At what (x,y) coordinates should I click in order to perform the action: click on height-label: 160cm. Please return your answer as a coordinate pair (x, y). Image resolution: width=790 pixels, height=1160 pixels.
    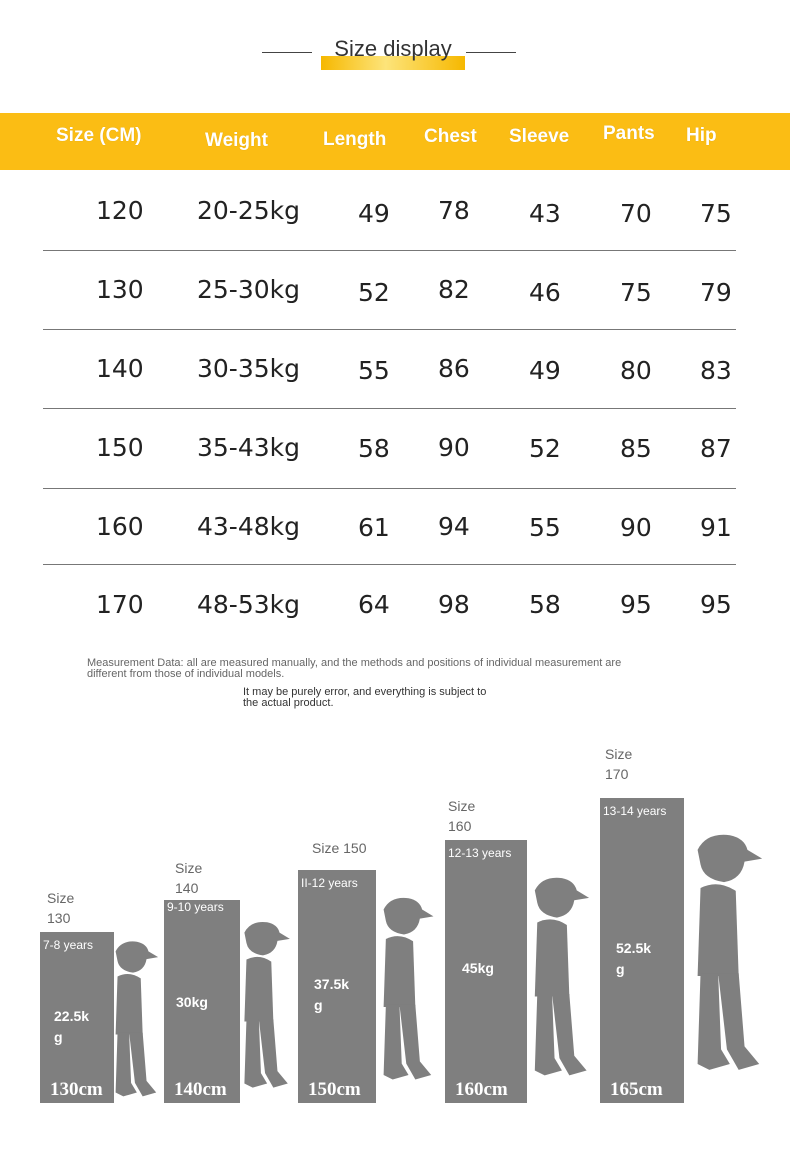
    Looking at the image, I should click on (481, 1089).